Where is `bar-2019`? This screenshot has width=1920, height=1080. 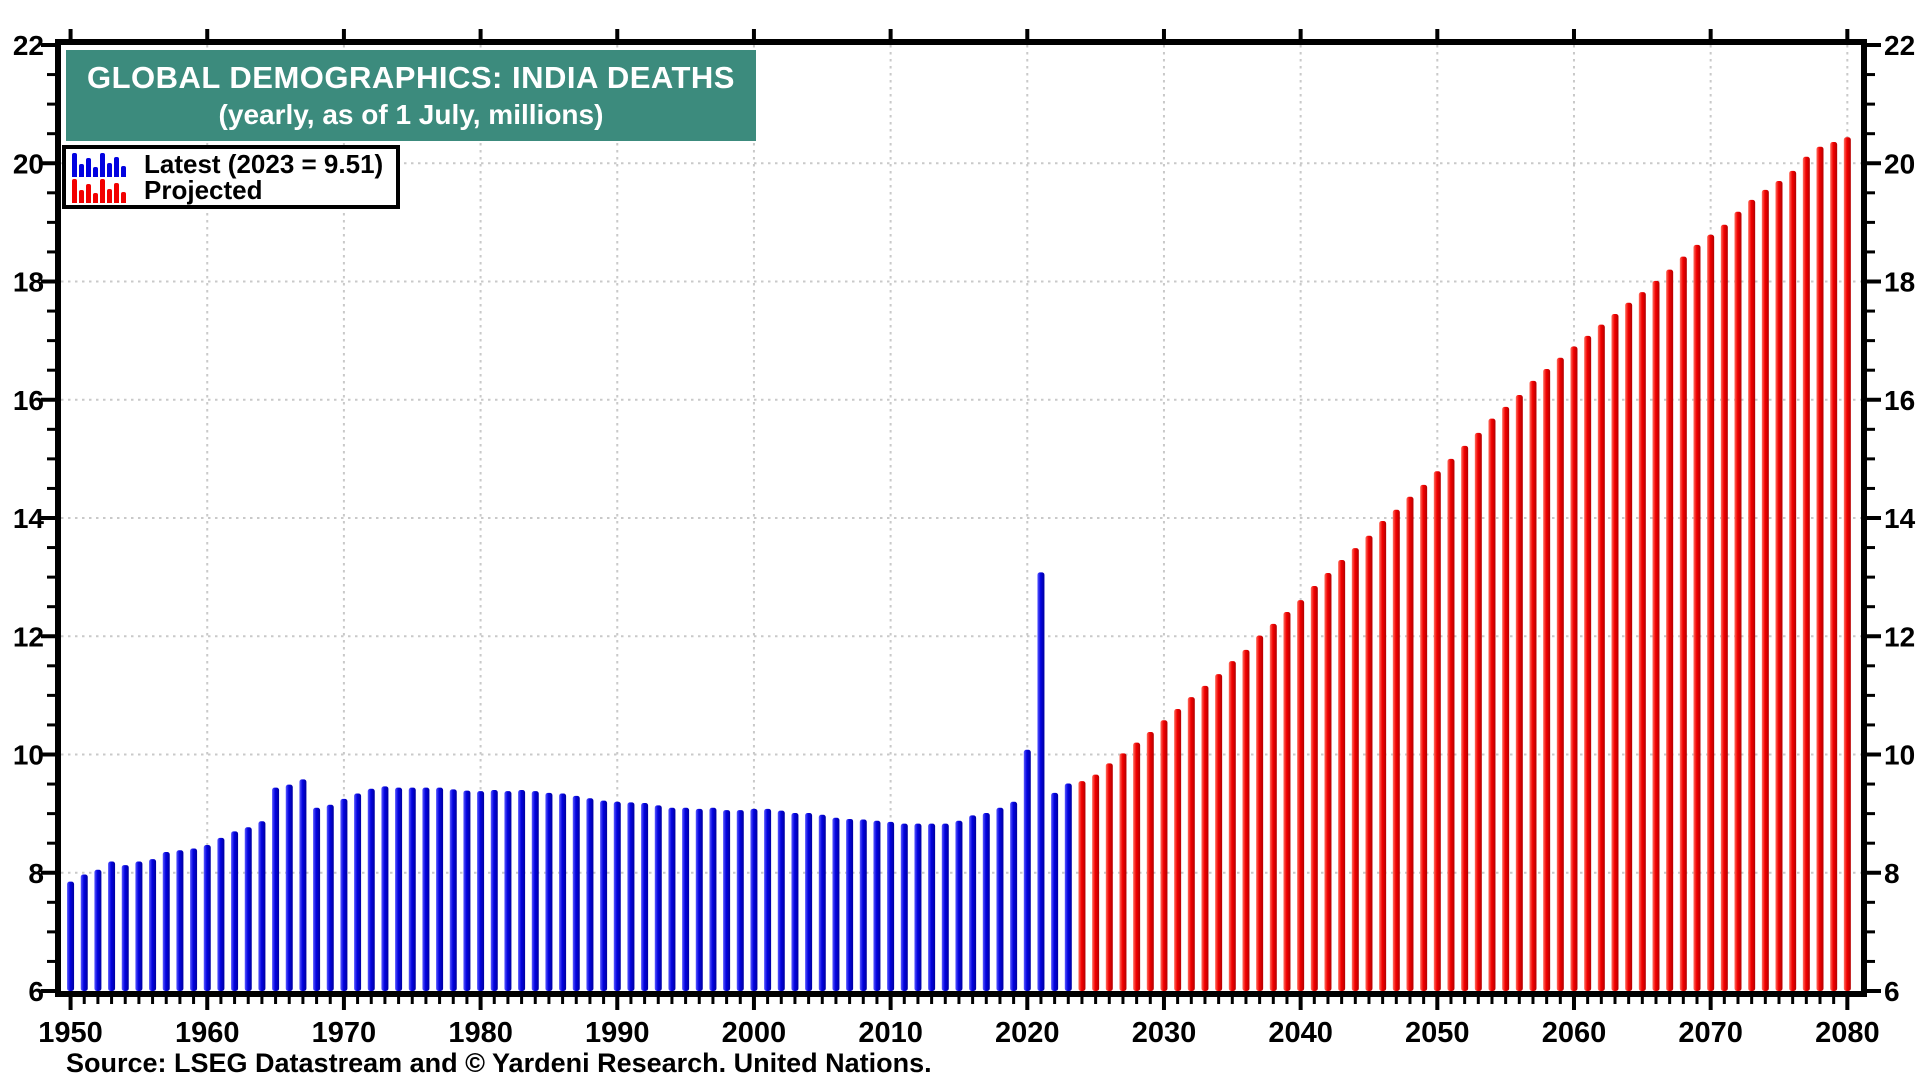 bar-2019 is located at coordinates (1014, 896).